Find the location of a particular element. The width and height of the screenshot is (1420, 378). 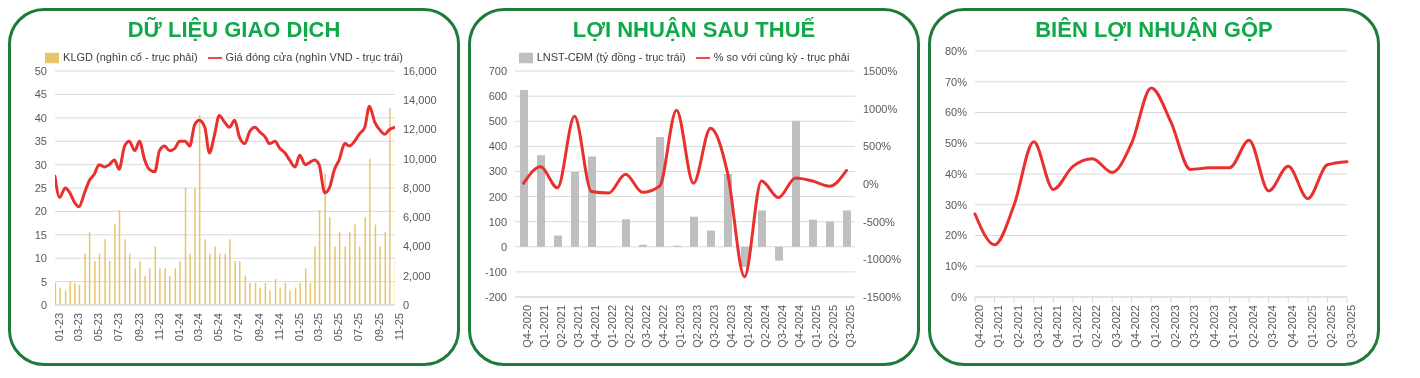

legend-label: LNST-CĐM (tỷ đồng - trục trái) is located at coordinates (611, 57).